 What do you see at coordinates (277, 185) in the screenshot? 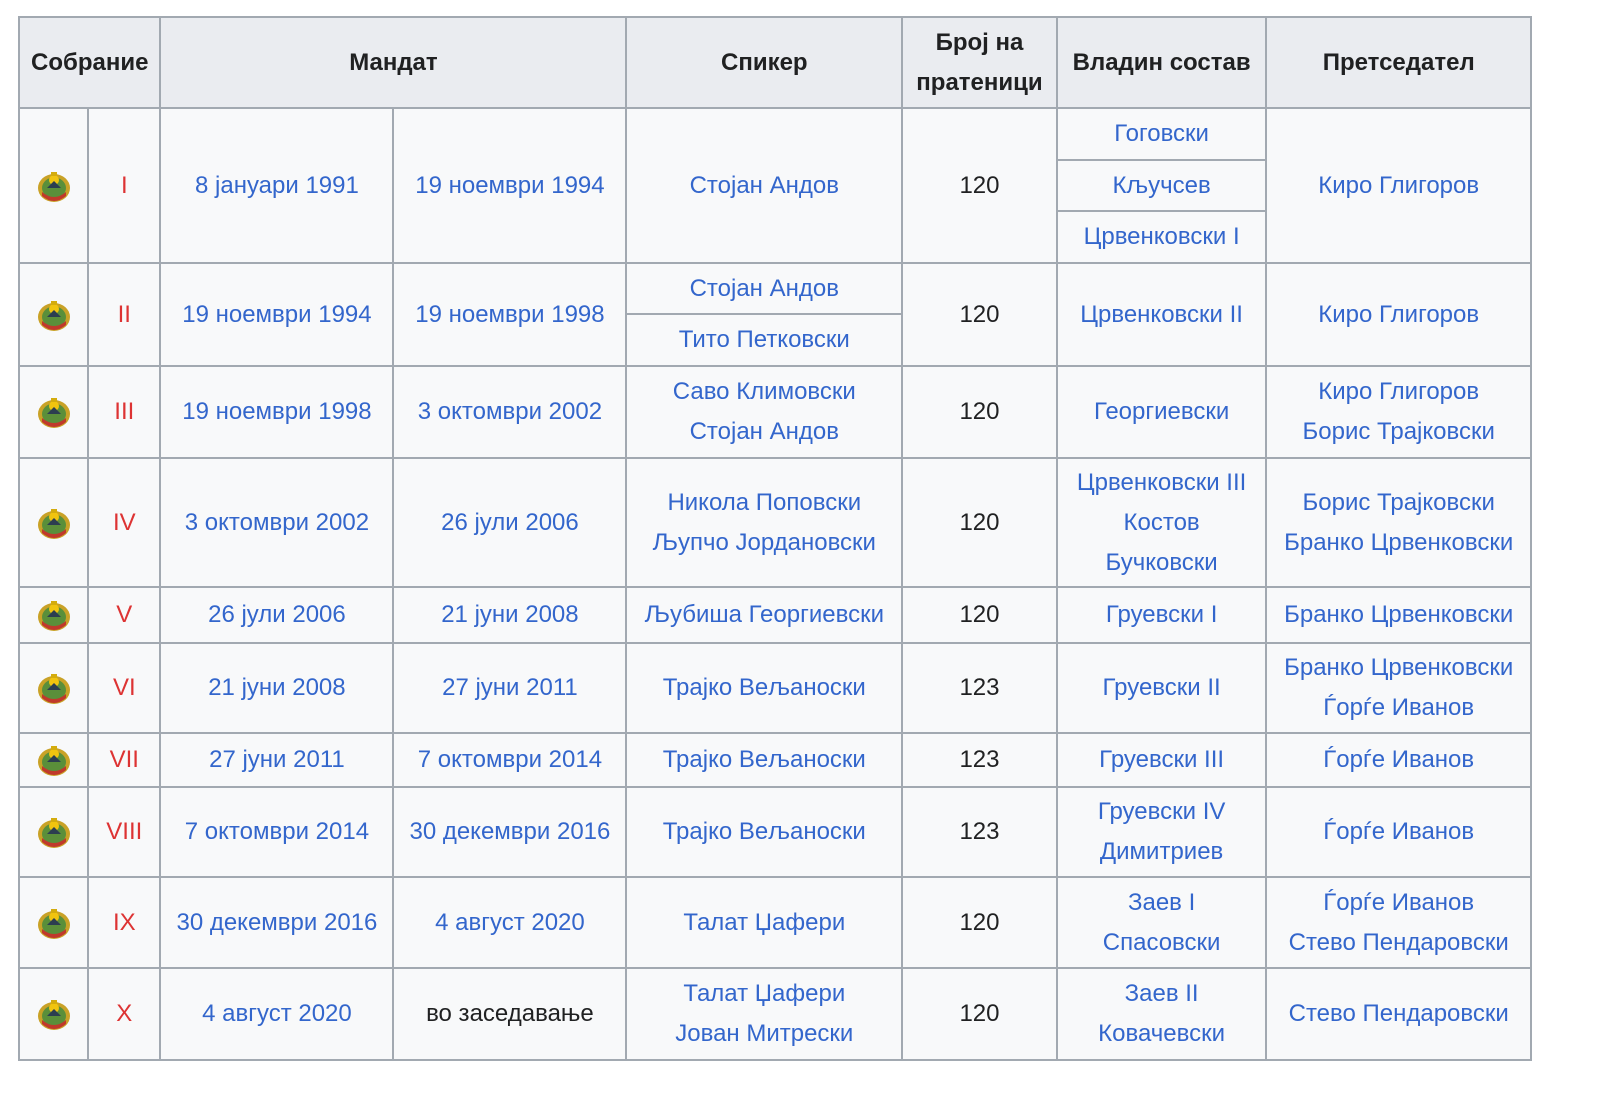
I see `mandate-start-link: 8 јануари 1991` at bounding box center [277, 185].